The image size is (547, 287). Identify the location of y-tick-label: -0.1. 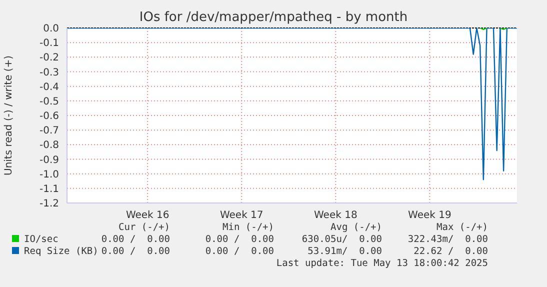
(49, 44).